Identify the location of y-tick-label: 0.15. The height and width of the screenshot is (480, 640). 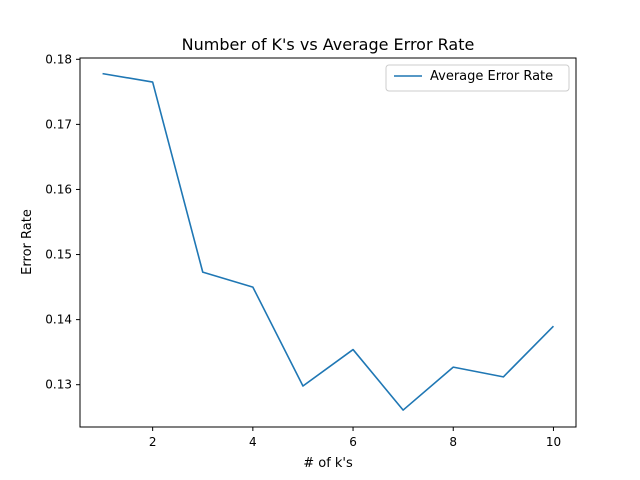
(58, 255).